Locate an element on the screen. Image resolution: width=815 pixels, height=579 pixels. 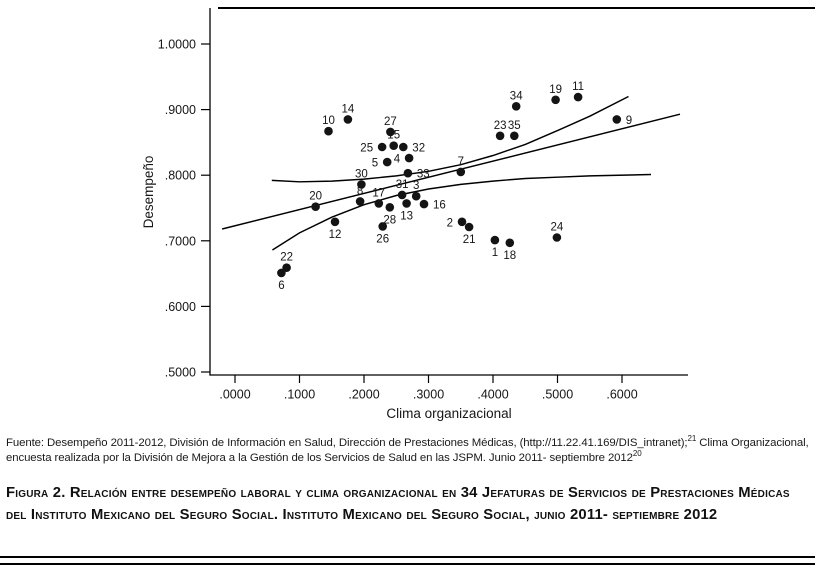
data-point-label-8: 8 is located at coordinates (360, 191).